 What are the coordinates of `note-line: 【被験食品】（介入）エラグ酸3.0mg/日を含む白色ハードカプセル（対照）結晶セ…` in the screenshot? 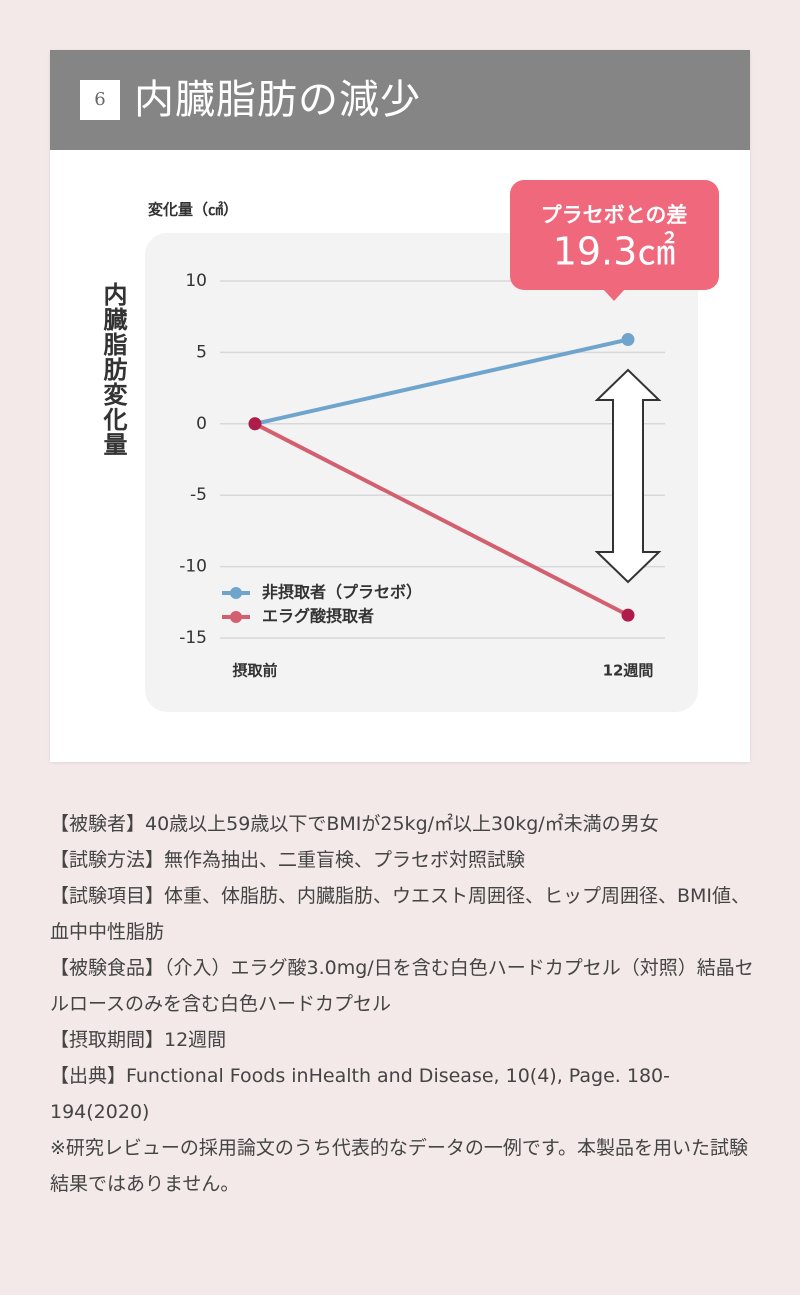 It's located at (402, 986).